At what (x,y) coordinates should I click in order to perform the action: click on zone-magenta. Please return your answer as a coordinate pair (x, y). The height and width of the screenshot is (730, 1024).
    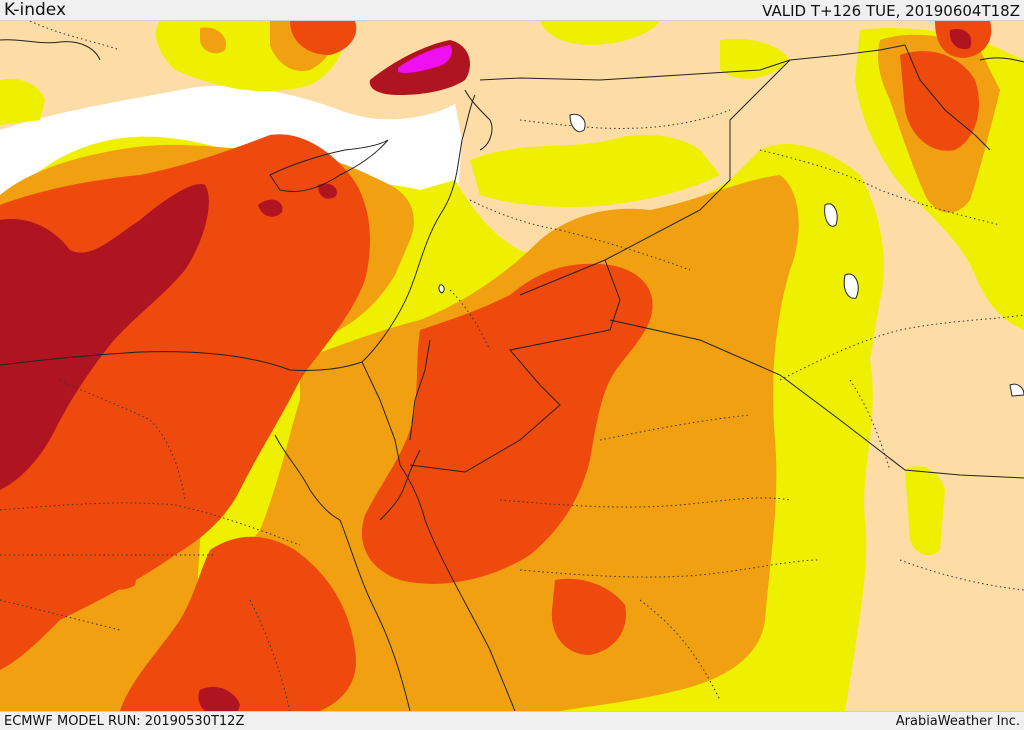
    Looking at the image, I should click on (425, 59).